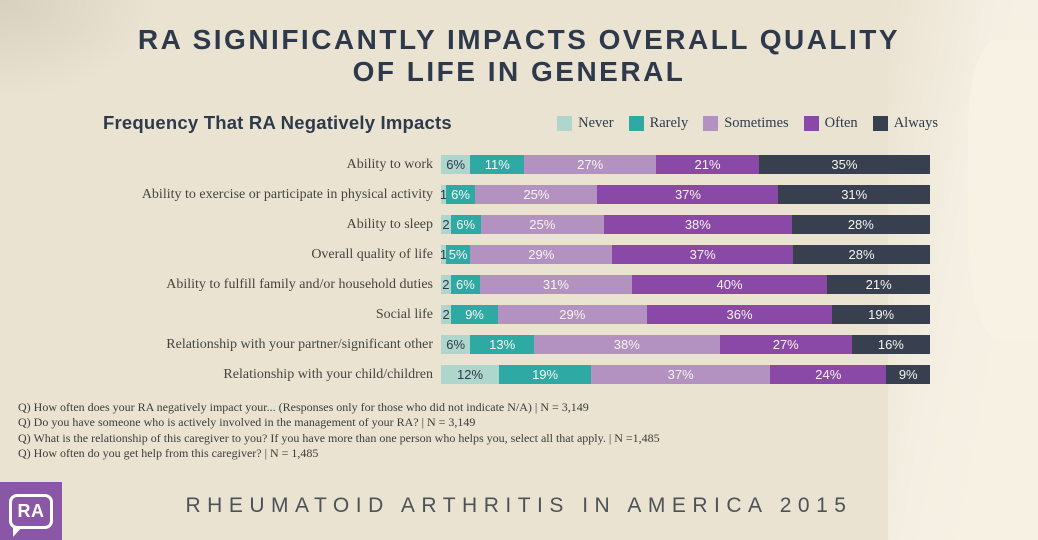  Describe the element at coordinates (519, 72) in the screenshot. I see `page-title-line2: OF LIFE IN GENERAL` at that location.